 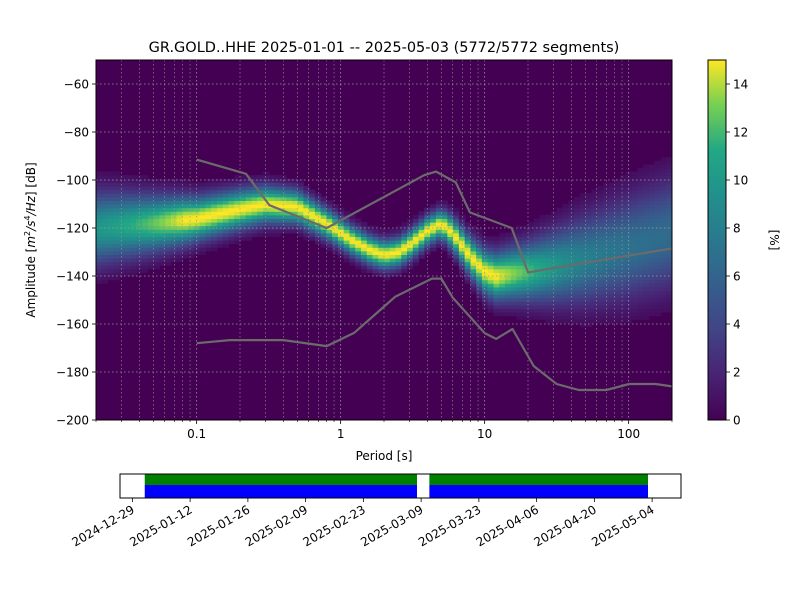 What do you see at coordinates (622, 525) in the screenshot?
I see `timeline-tick-label: 2025-05-04` at bounding box center [622, 525].